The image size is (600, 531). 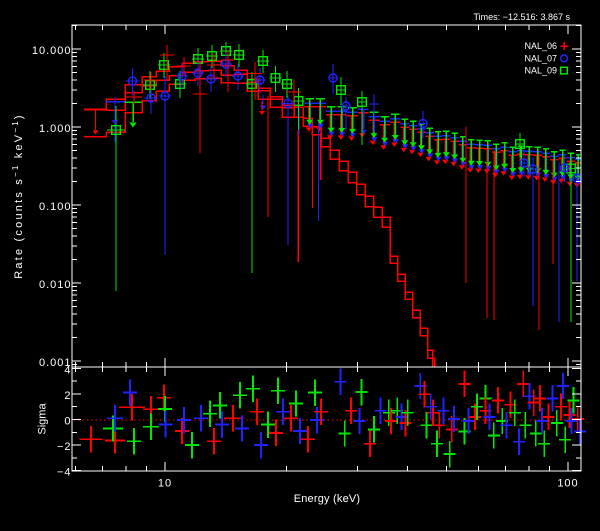 I want to click on svg-text: 100, so click(x=567, y=484).